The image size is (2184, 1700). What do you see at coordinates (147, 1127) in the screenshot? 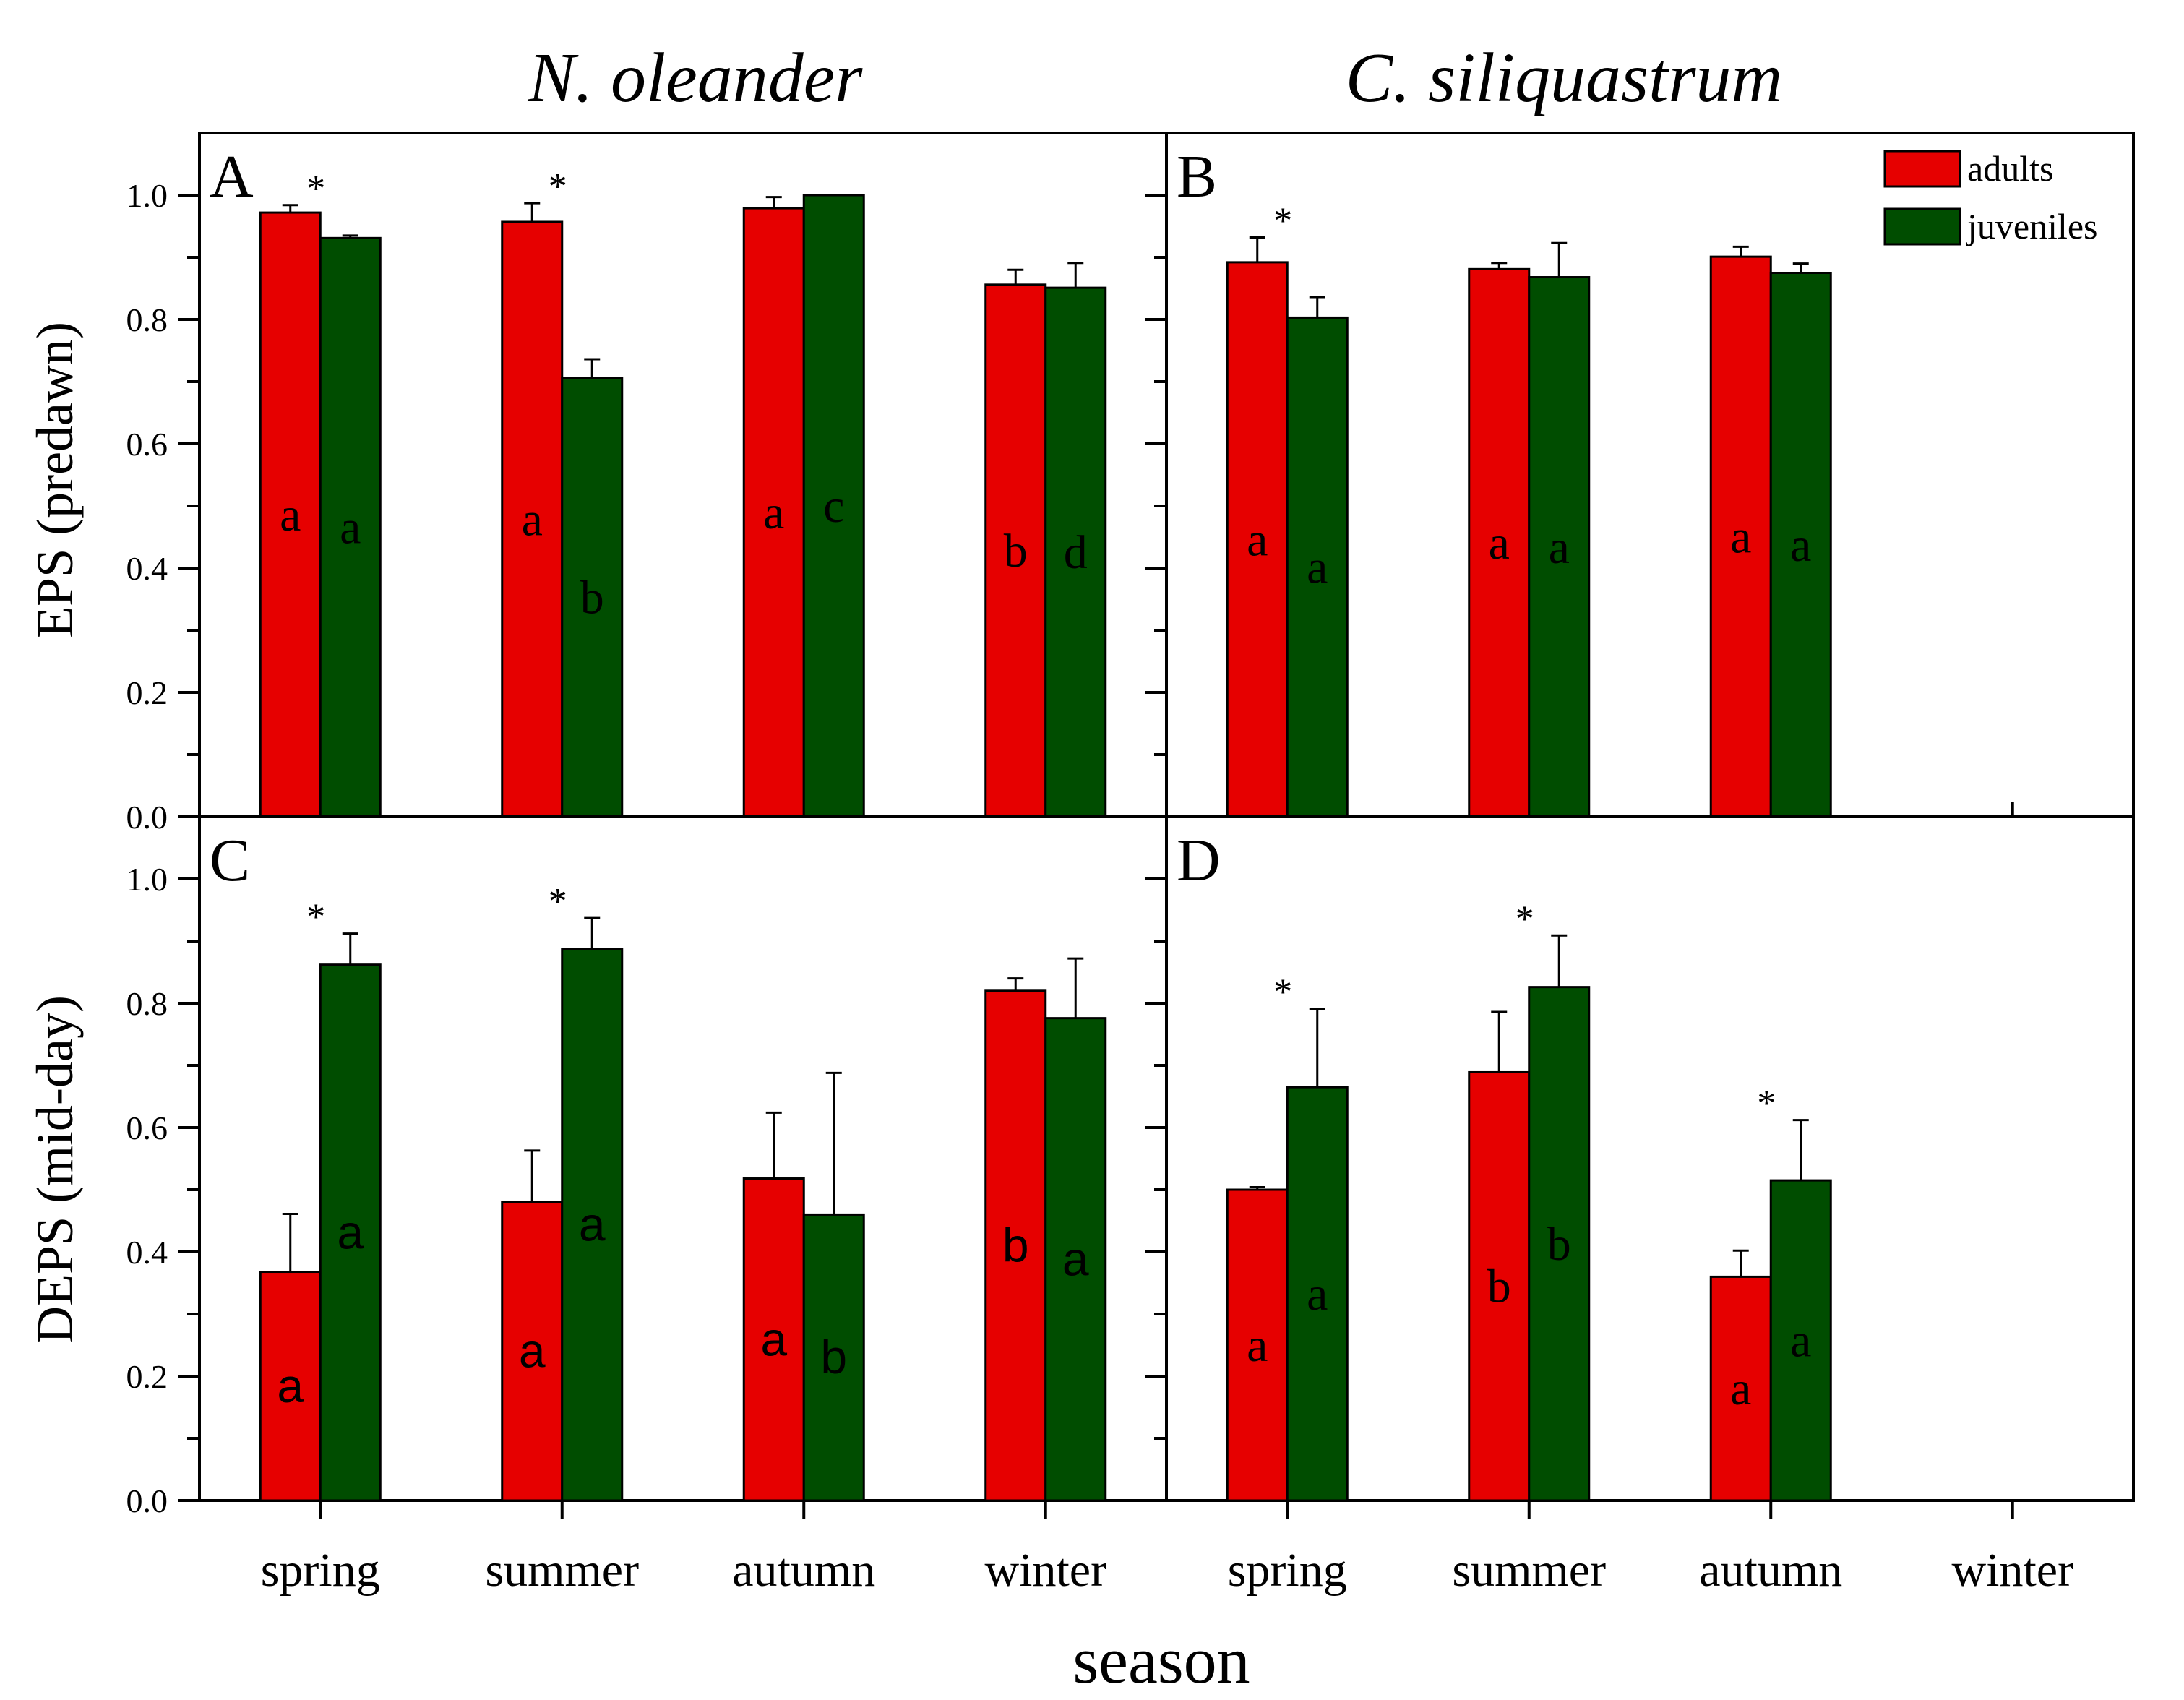
I see `y-tick-label-c-6: 0.6` at bounding box center [147, 1127].